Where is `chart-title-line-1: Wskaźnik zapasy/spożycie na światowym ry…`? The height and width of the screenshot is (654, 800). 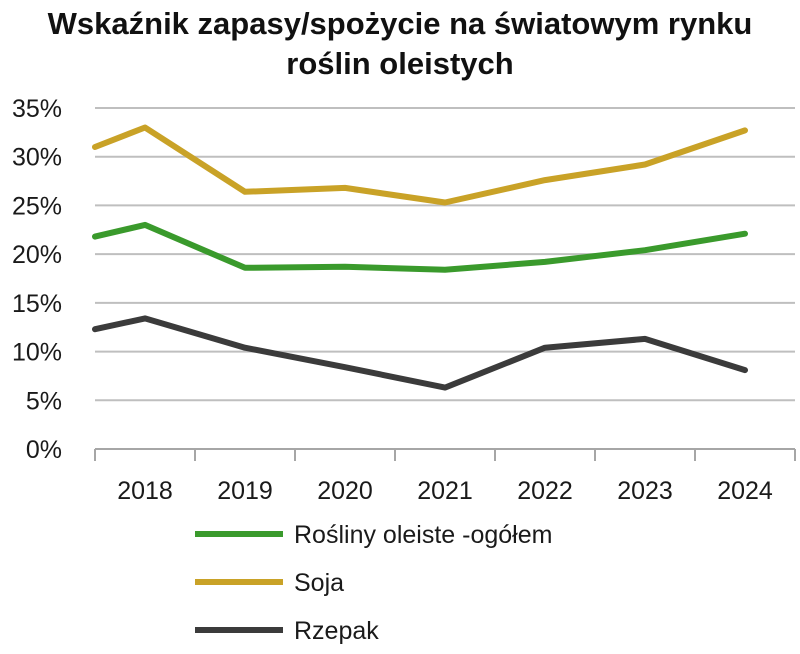
chart-title-line-1: Wskaźnik zapasy/spożycie na światowym ry… is located at coordinates (400, 23).